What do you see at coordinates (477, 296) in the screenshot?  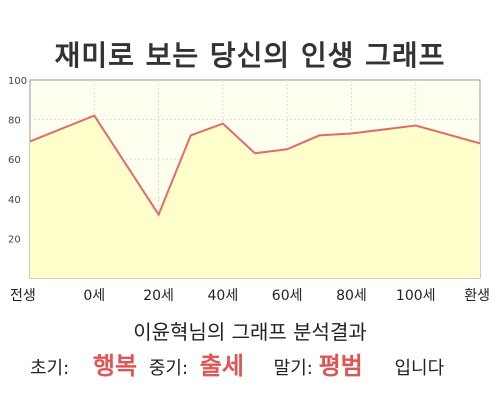 I see `x-tick-label-7: 환생` at bounding box center [477, 296].